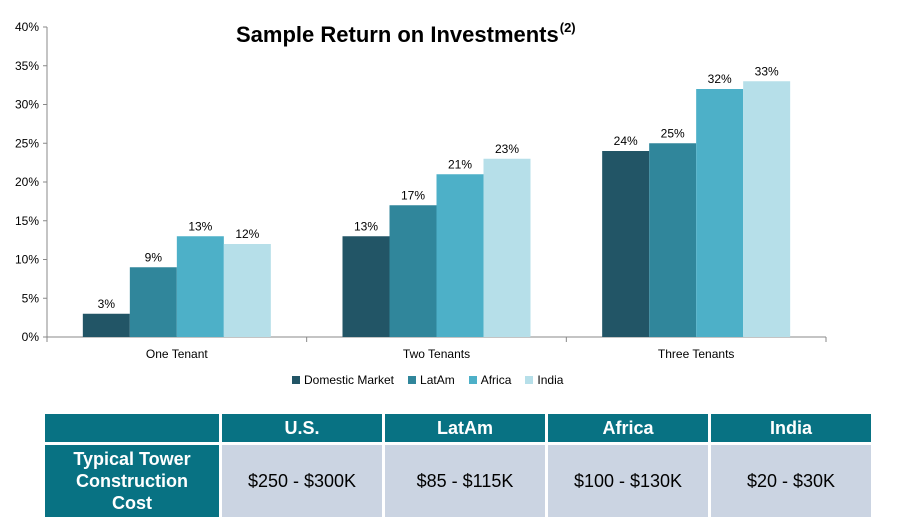 This screenshot has width=911, height=525. I want to click on data-label: 32%, so click(720, 79).